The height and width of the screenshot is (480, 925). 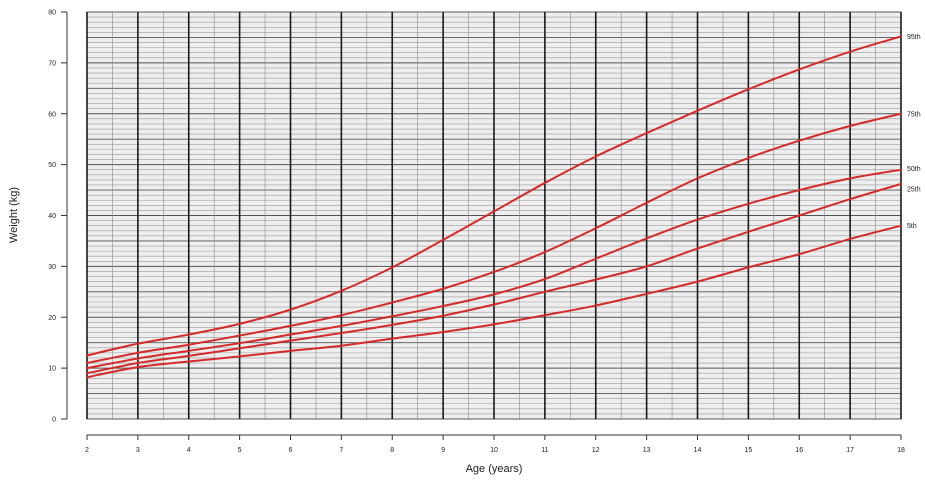 I want to click on x-tick-label: 11, so click(x=544, y=450).